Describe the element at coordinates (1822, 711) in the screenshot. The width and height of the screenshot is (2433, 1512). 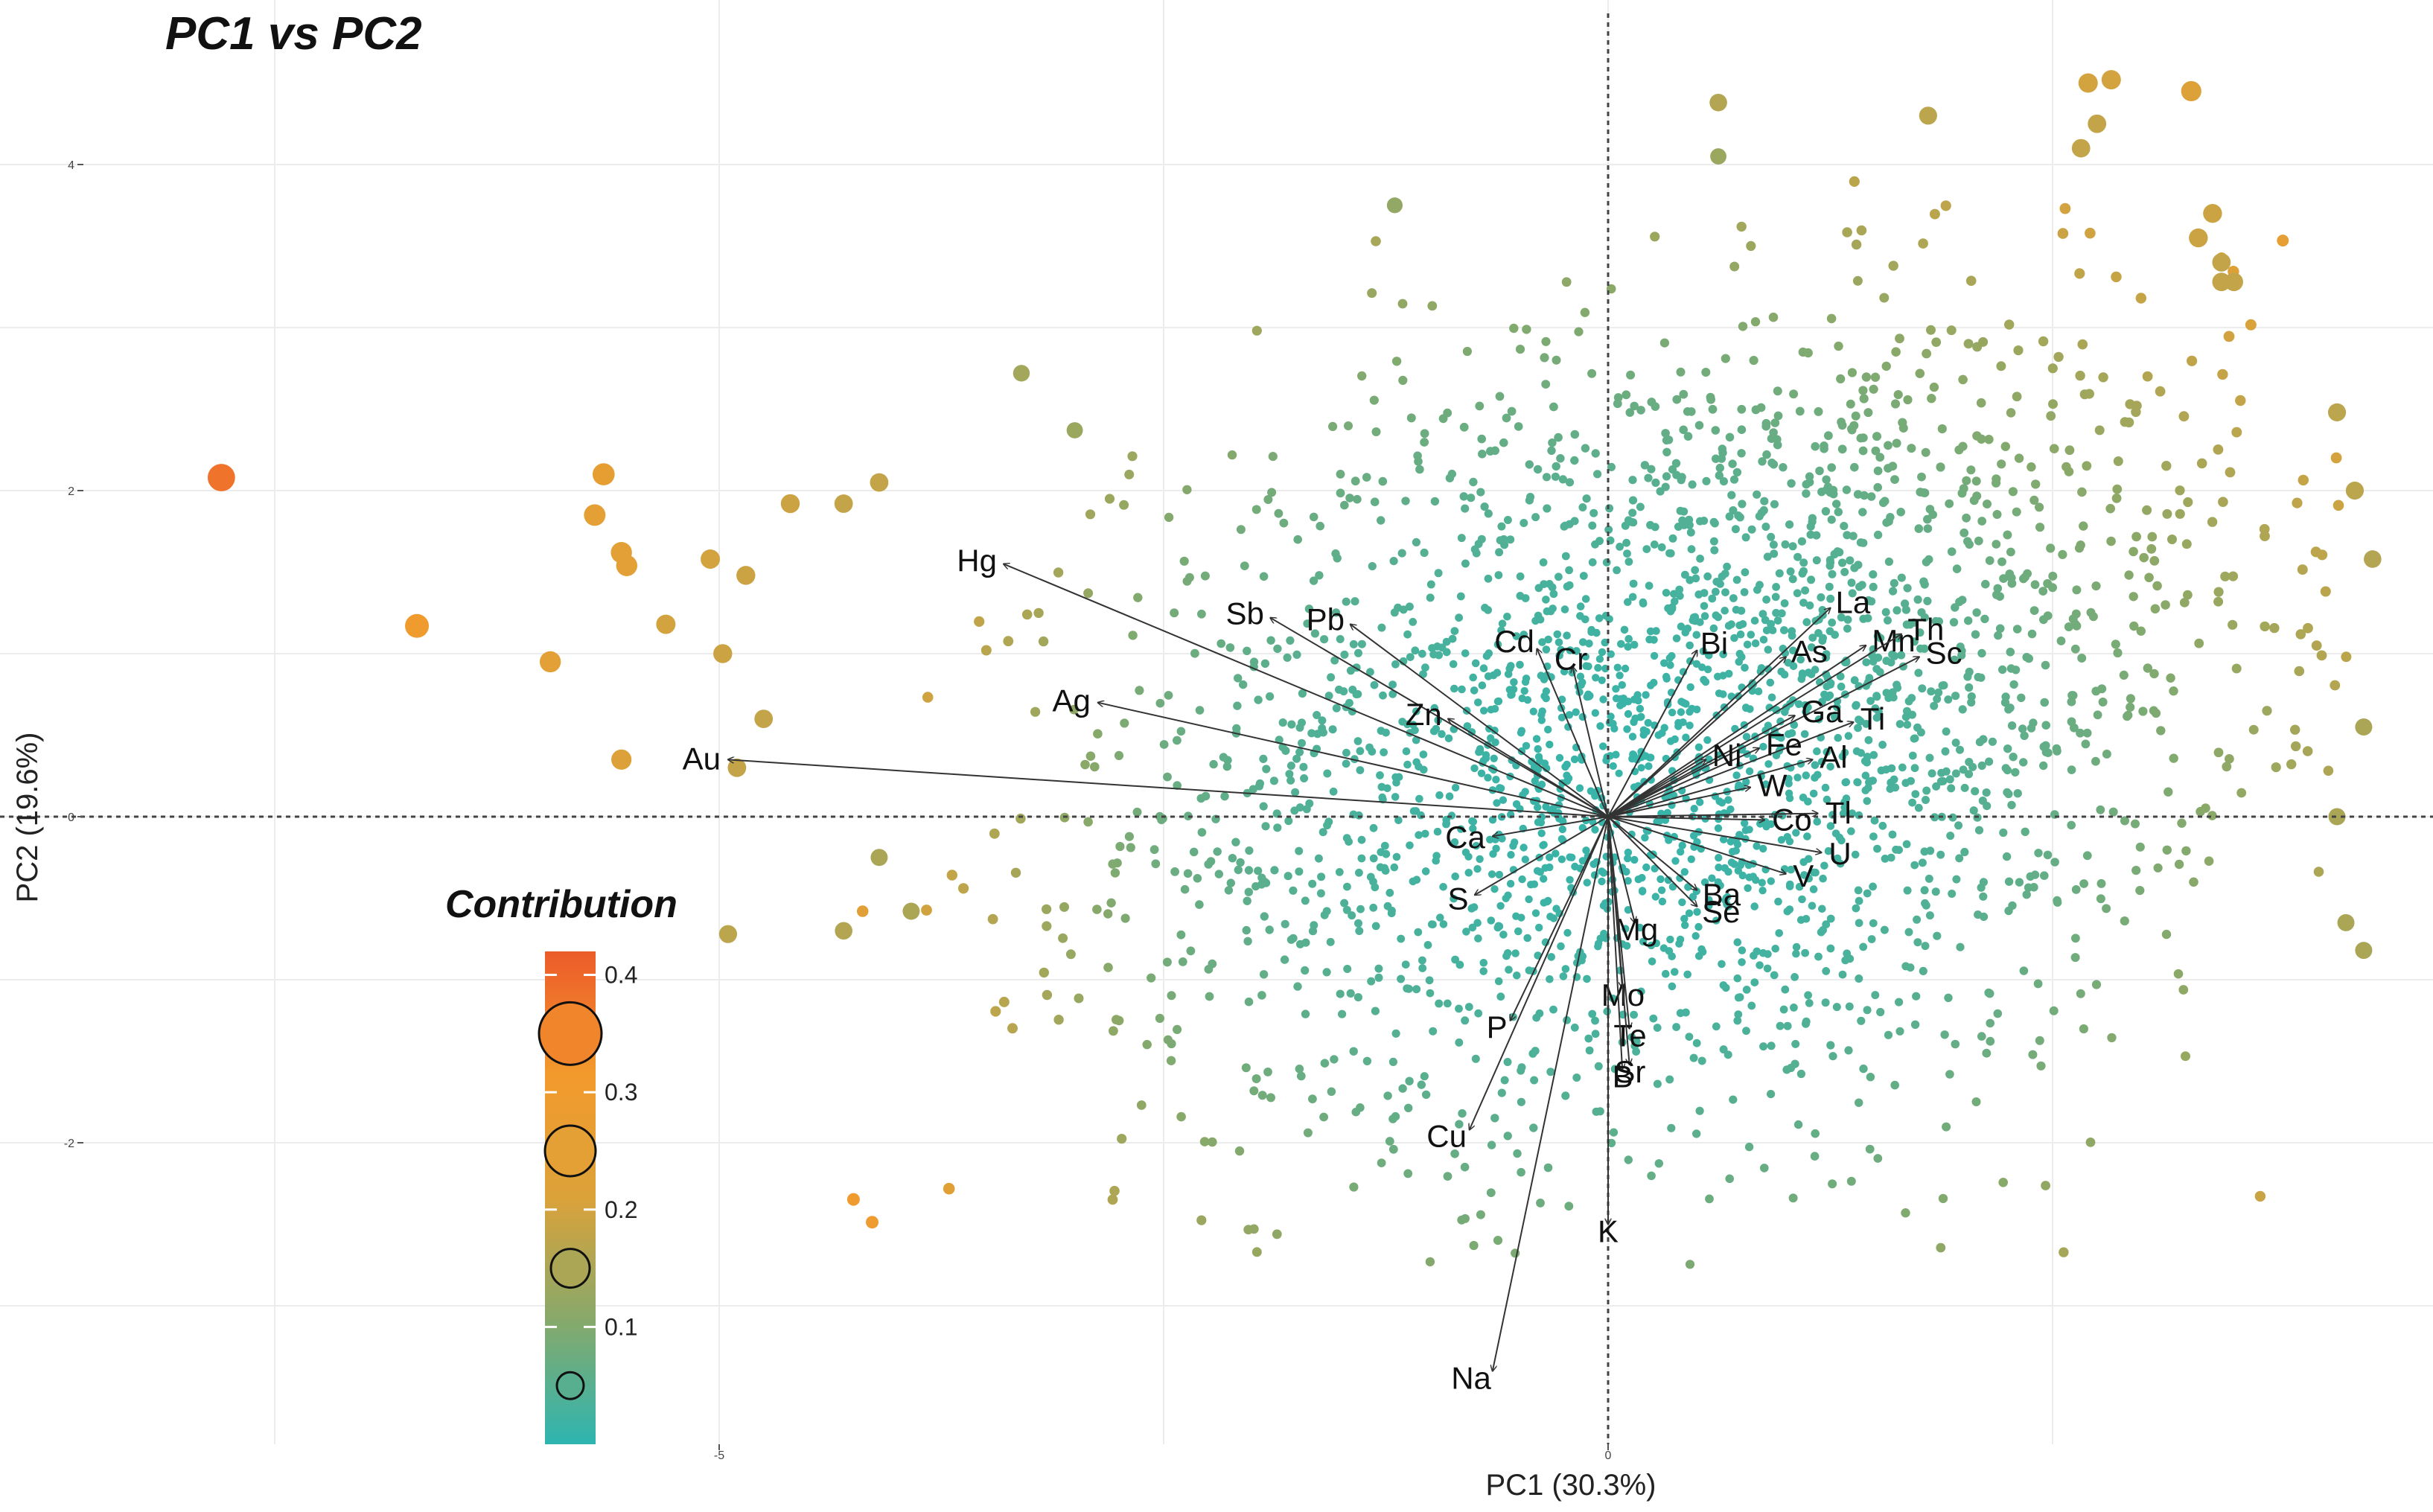
I see `loading-label-ga: Ga` at that location.